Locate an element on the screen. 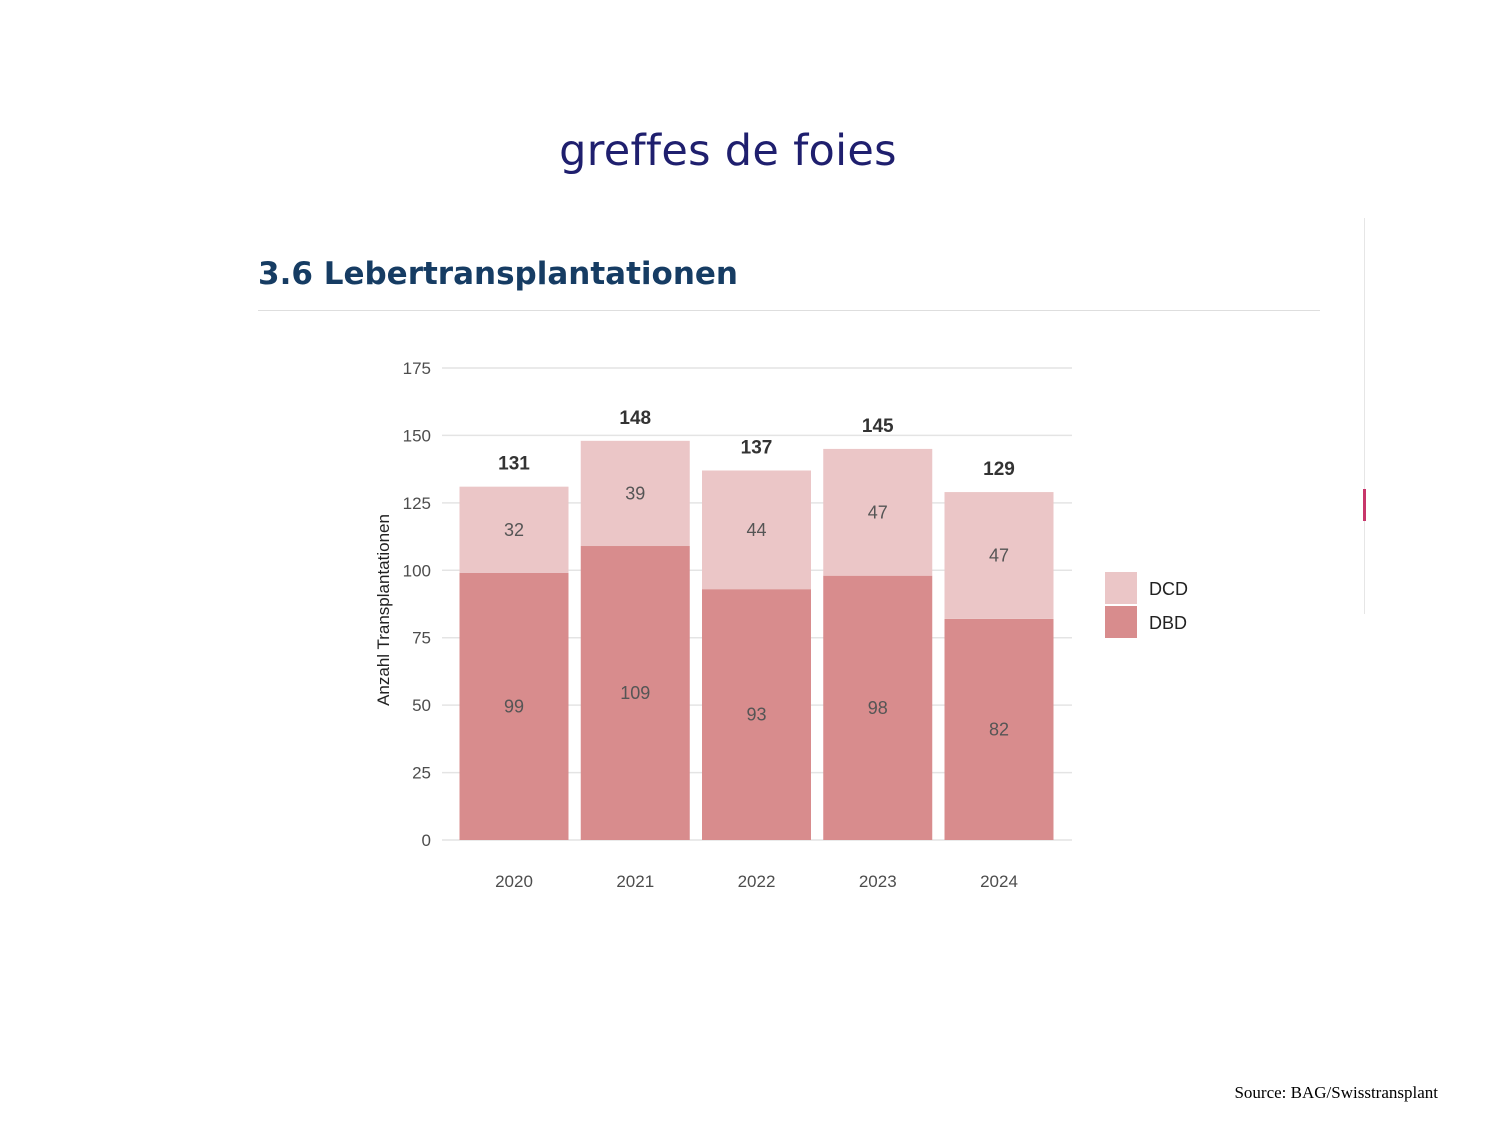 Image resolution: width=1500 pixels, height=1125 pixels. x-tick-label: 2022 is located at coordinates (757, 881).